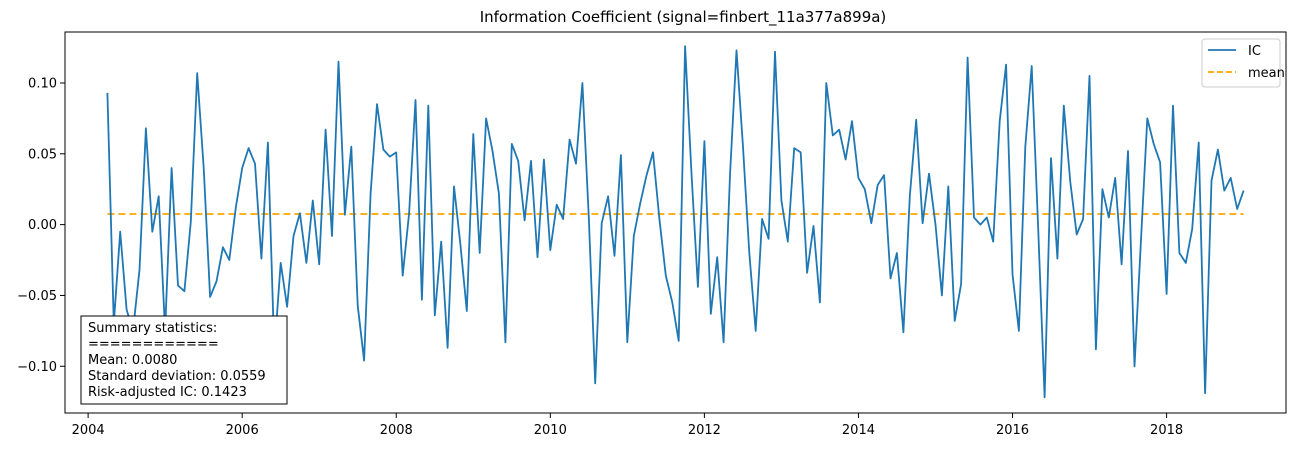 This screenshot has height=451, width=1312. Describe the element at coordinates (132, 360) in the screenshot. I see `stats-mean: Mean: 0.0080` at that location.